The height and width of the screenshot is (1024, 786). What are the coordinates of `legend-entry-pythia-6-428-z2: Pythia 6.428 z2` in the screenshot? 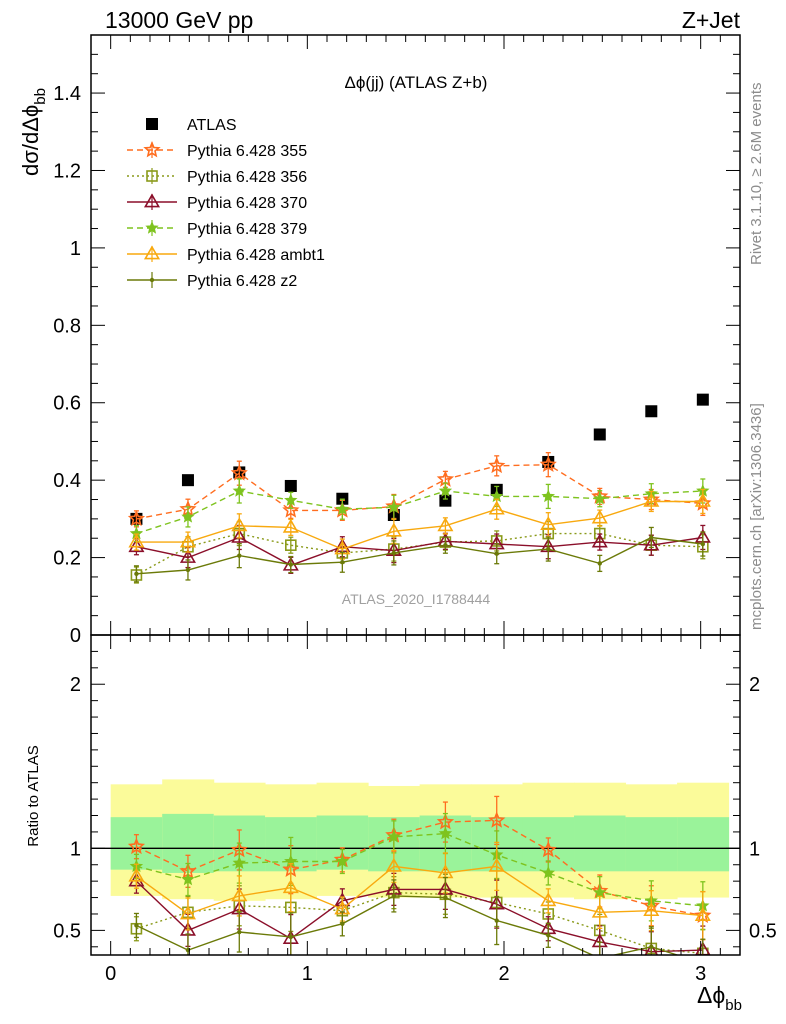 It's located at (212, 281).